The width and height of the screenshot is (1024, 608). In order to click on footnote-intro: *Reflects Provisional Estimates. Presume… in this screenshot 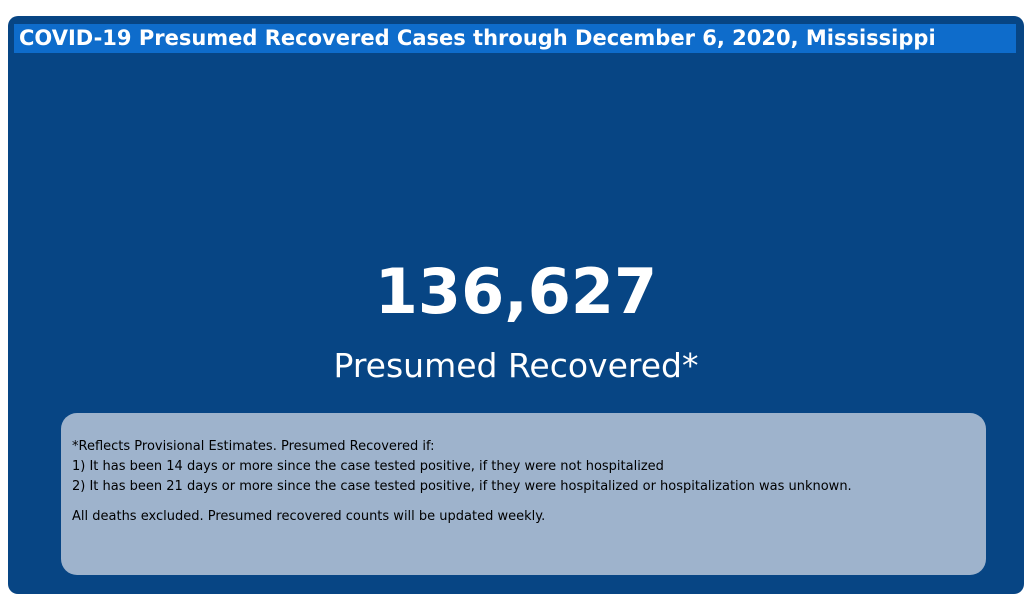, I will do `click(253, 446)`.